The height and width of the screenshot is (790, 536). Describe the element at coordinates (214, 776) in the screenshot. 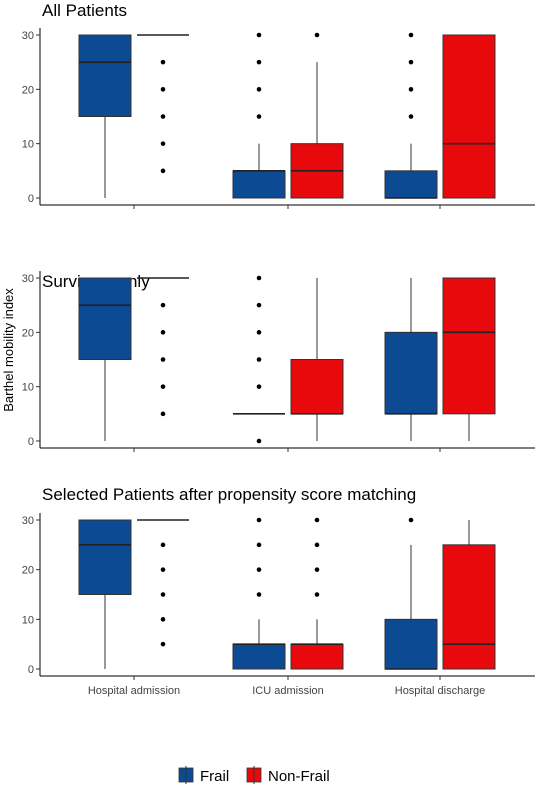

I see `legend-label: Frail` at that location.